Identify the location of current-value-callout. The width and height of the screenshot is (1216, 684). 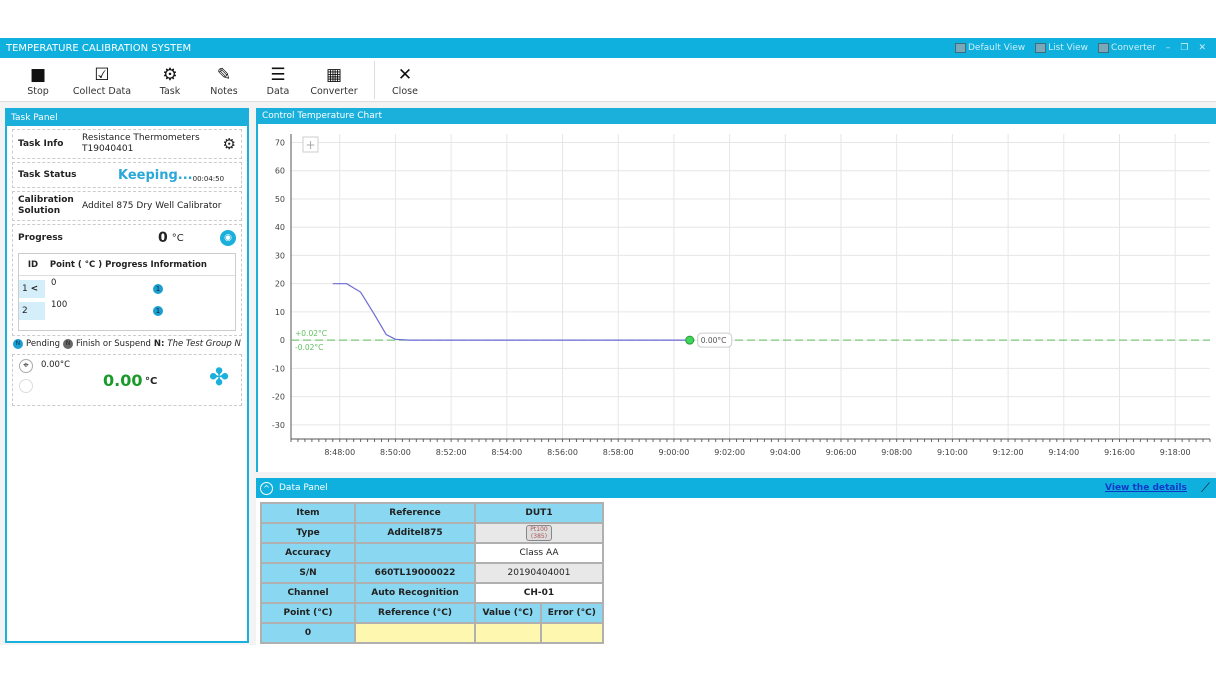
(715, 340).